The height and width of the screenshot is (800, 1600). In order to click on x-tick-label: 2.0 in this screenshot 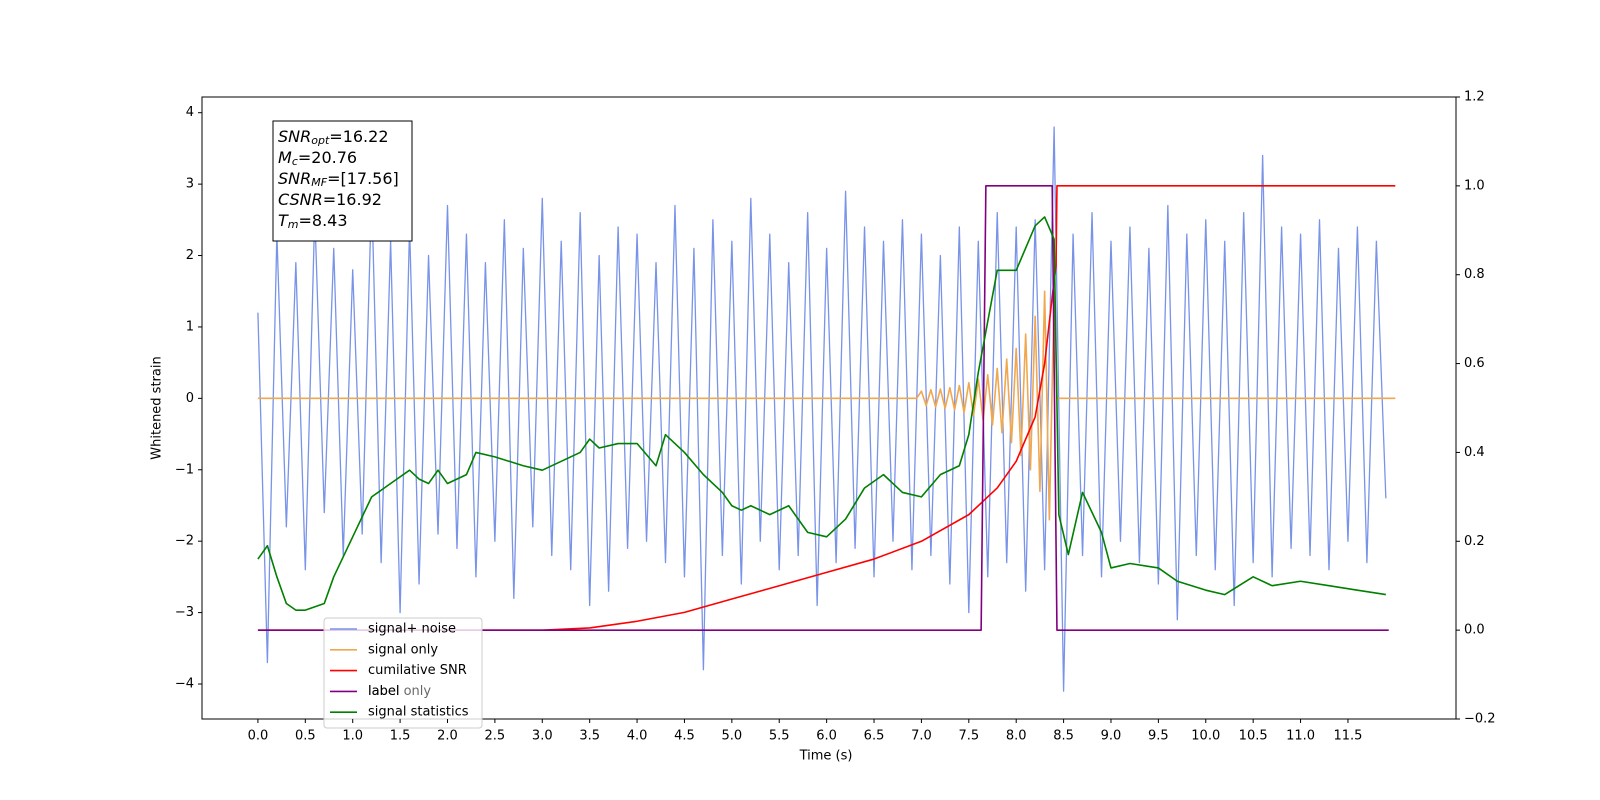, I will do `click(447, 736)`.